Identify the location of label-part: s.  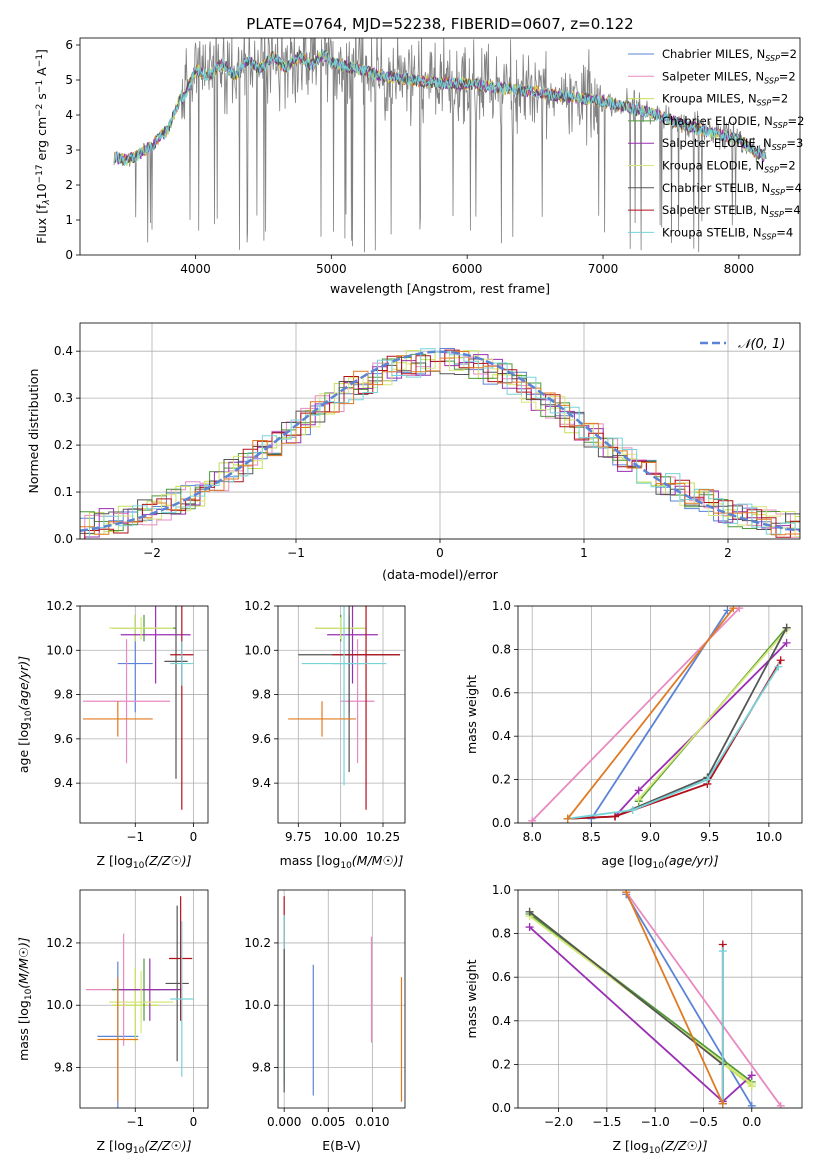
(41, 98).